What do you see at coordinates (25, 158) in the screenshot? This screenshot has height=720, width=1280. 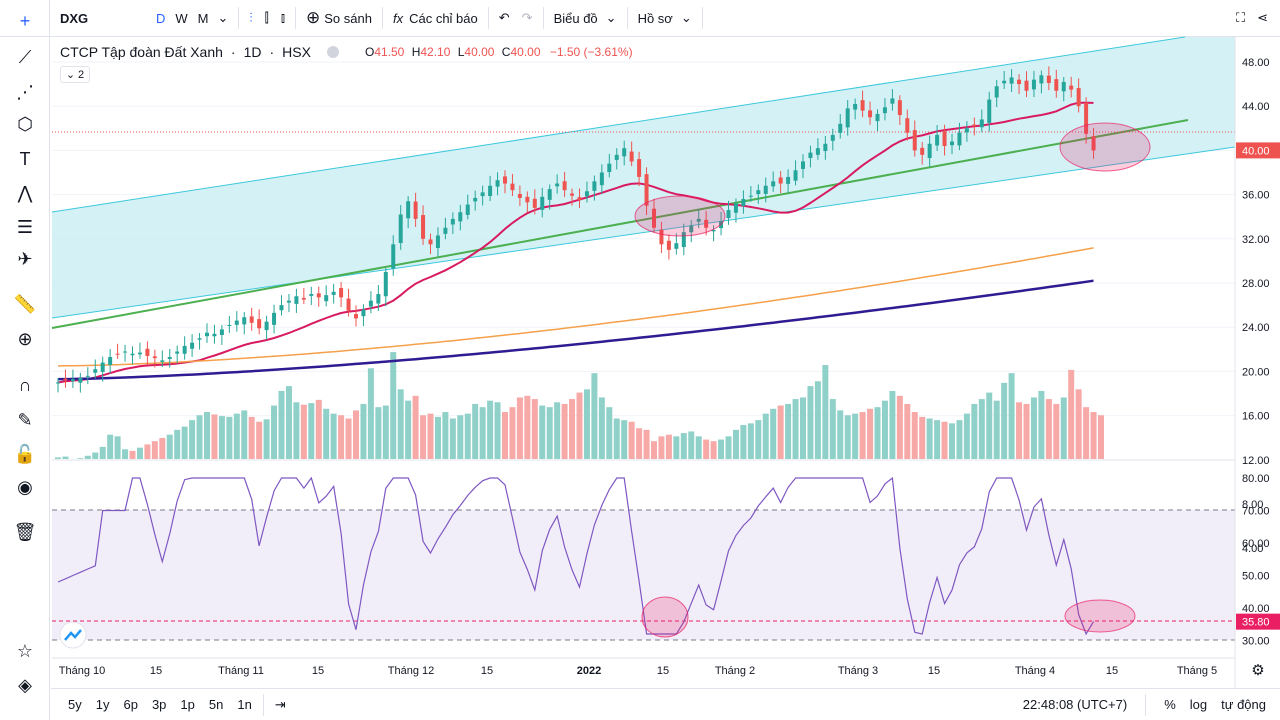 I see `text-tool-icon: T` at bounding box center [25, 158].